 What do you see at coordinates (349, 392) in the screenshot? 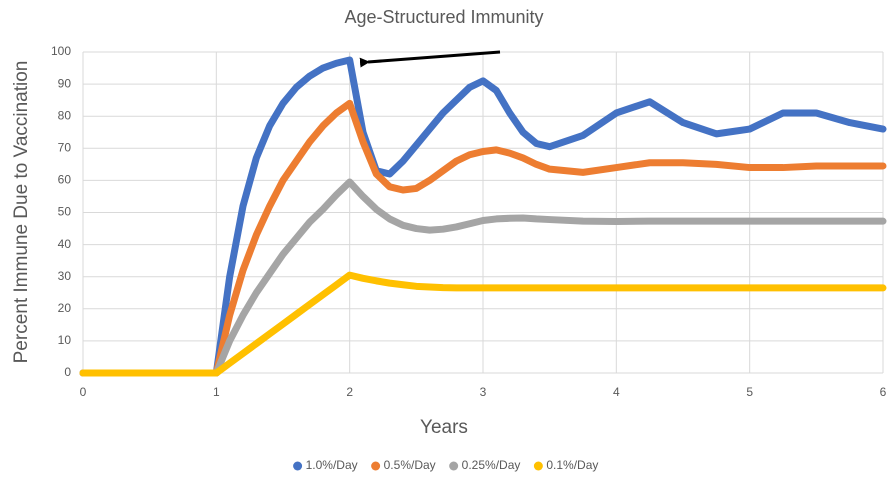
I see `x-tick-label: 2` at bounding box center [349, 392].